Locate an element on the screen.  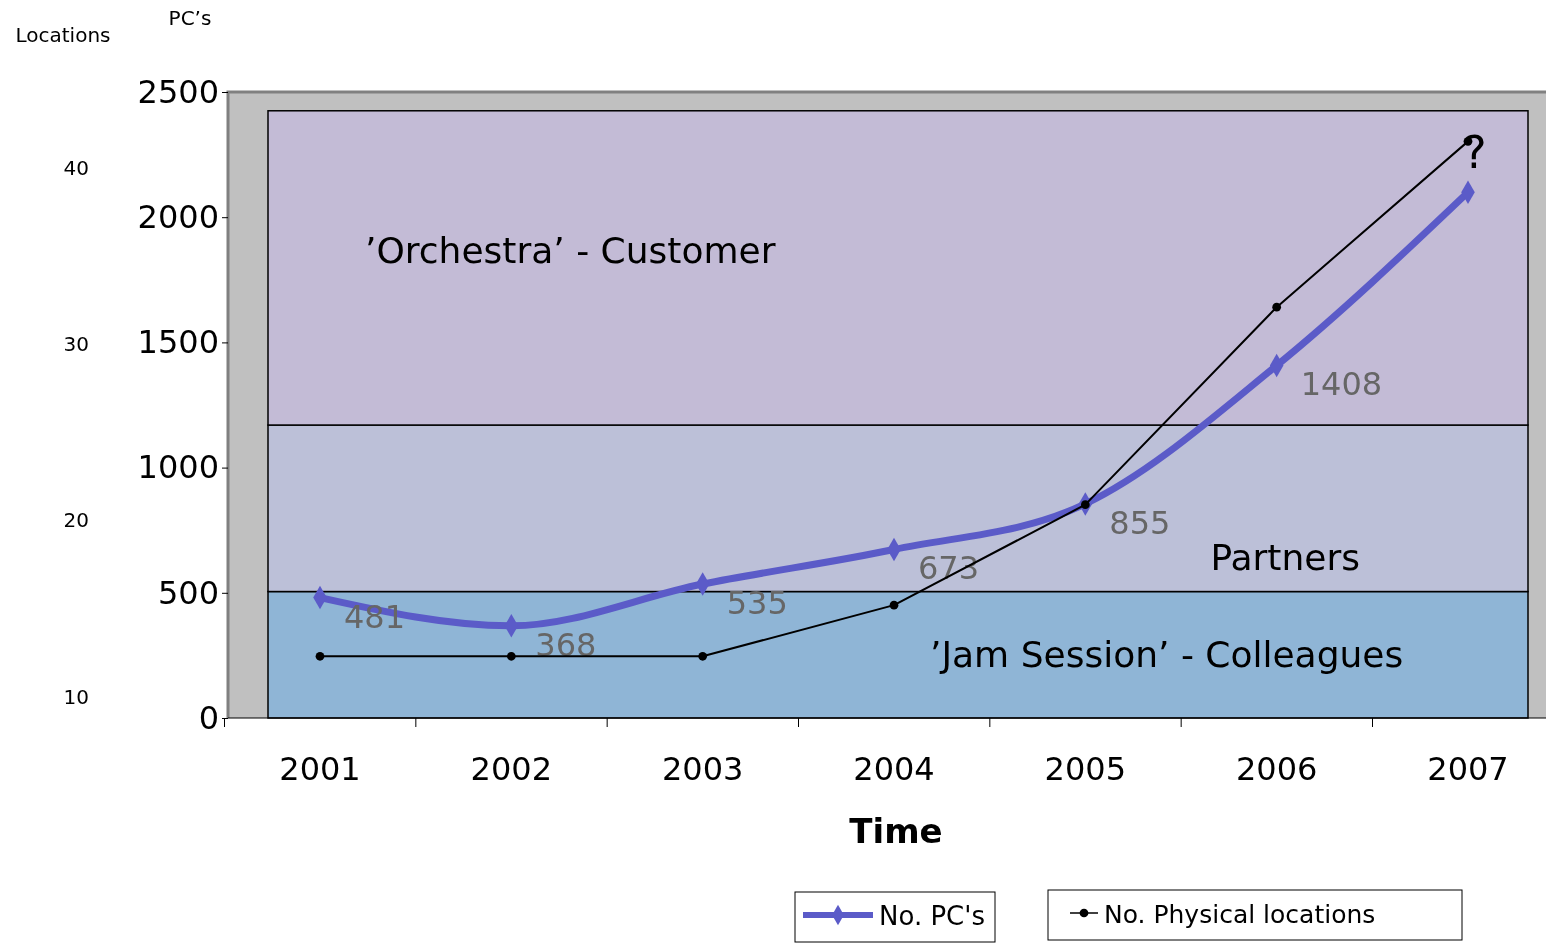
legend-entry: No. Physical locations is located at coordinates (1255, 915).